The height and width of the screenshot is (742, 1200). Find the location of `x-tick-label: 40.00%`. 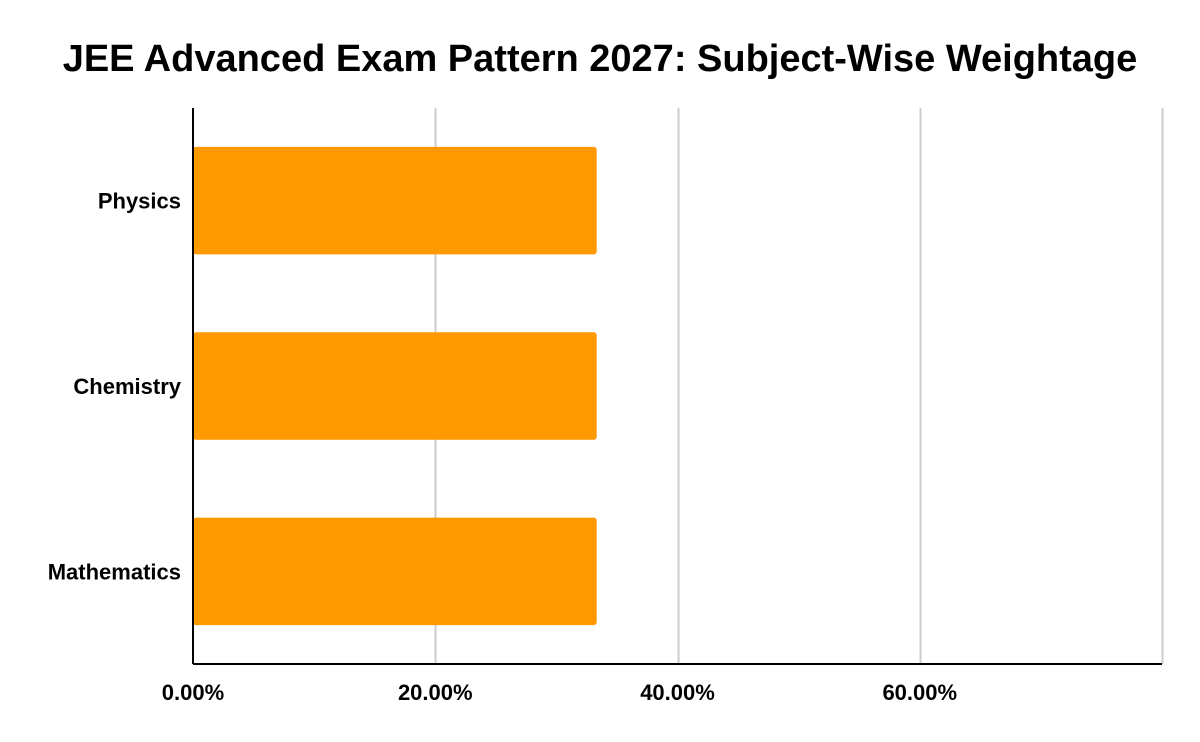

x-tick-label: 40.00% is located at coordinates (677, 692).